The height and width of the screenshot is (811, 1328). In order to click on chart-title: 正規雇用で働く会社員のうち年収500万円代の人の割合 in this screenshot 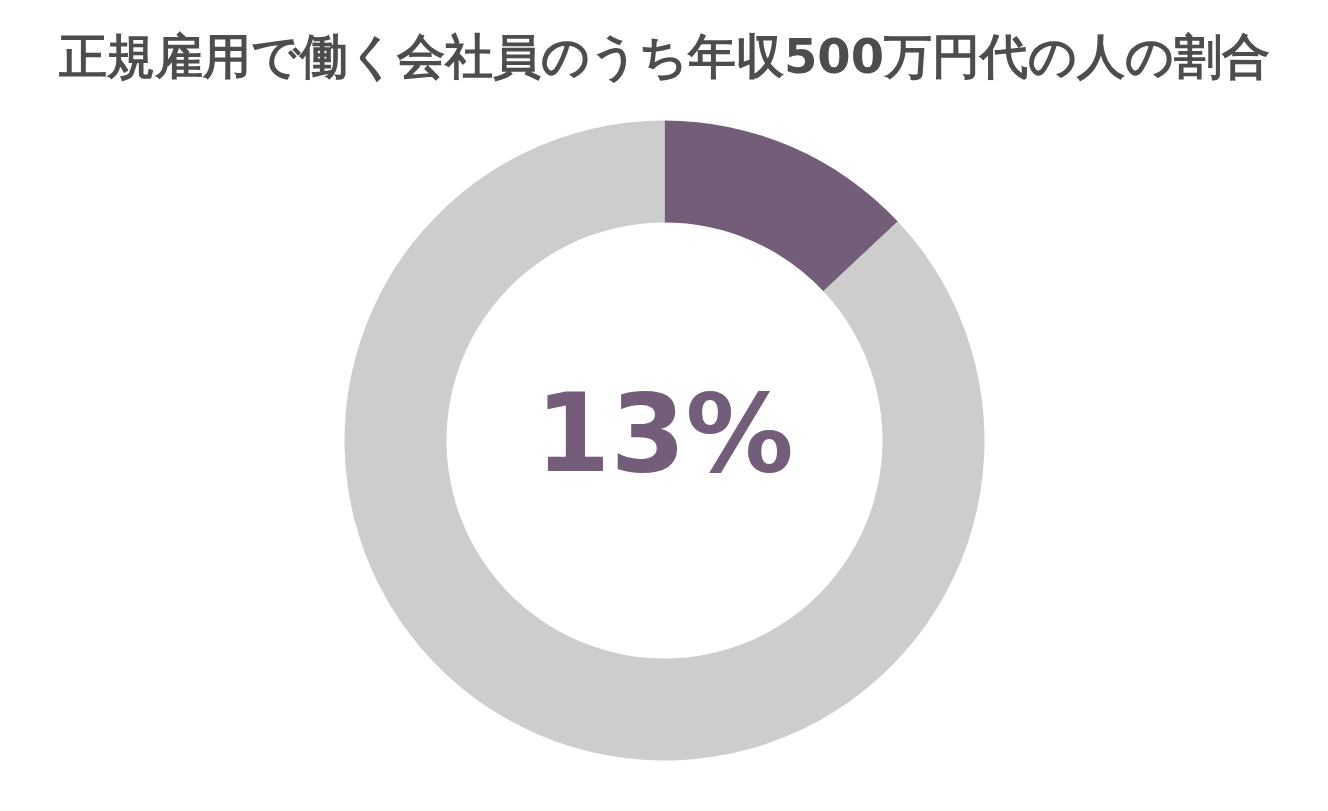, I will do `click(664, 55)`.